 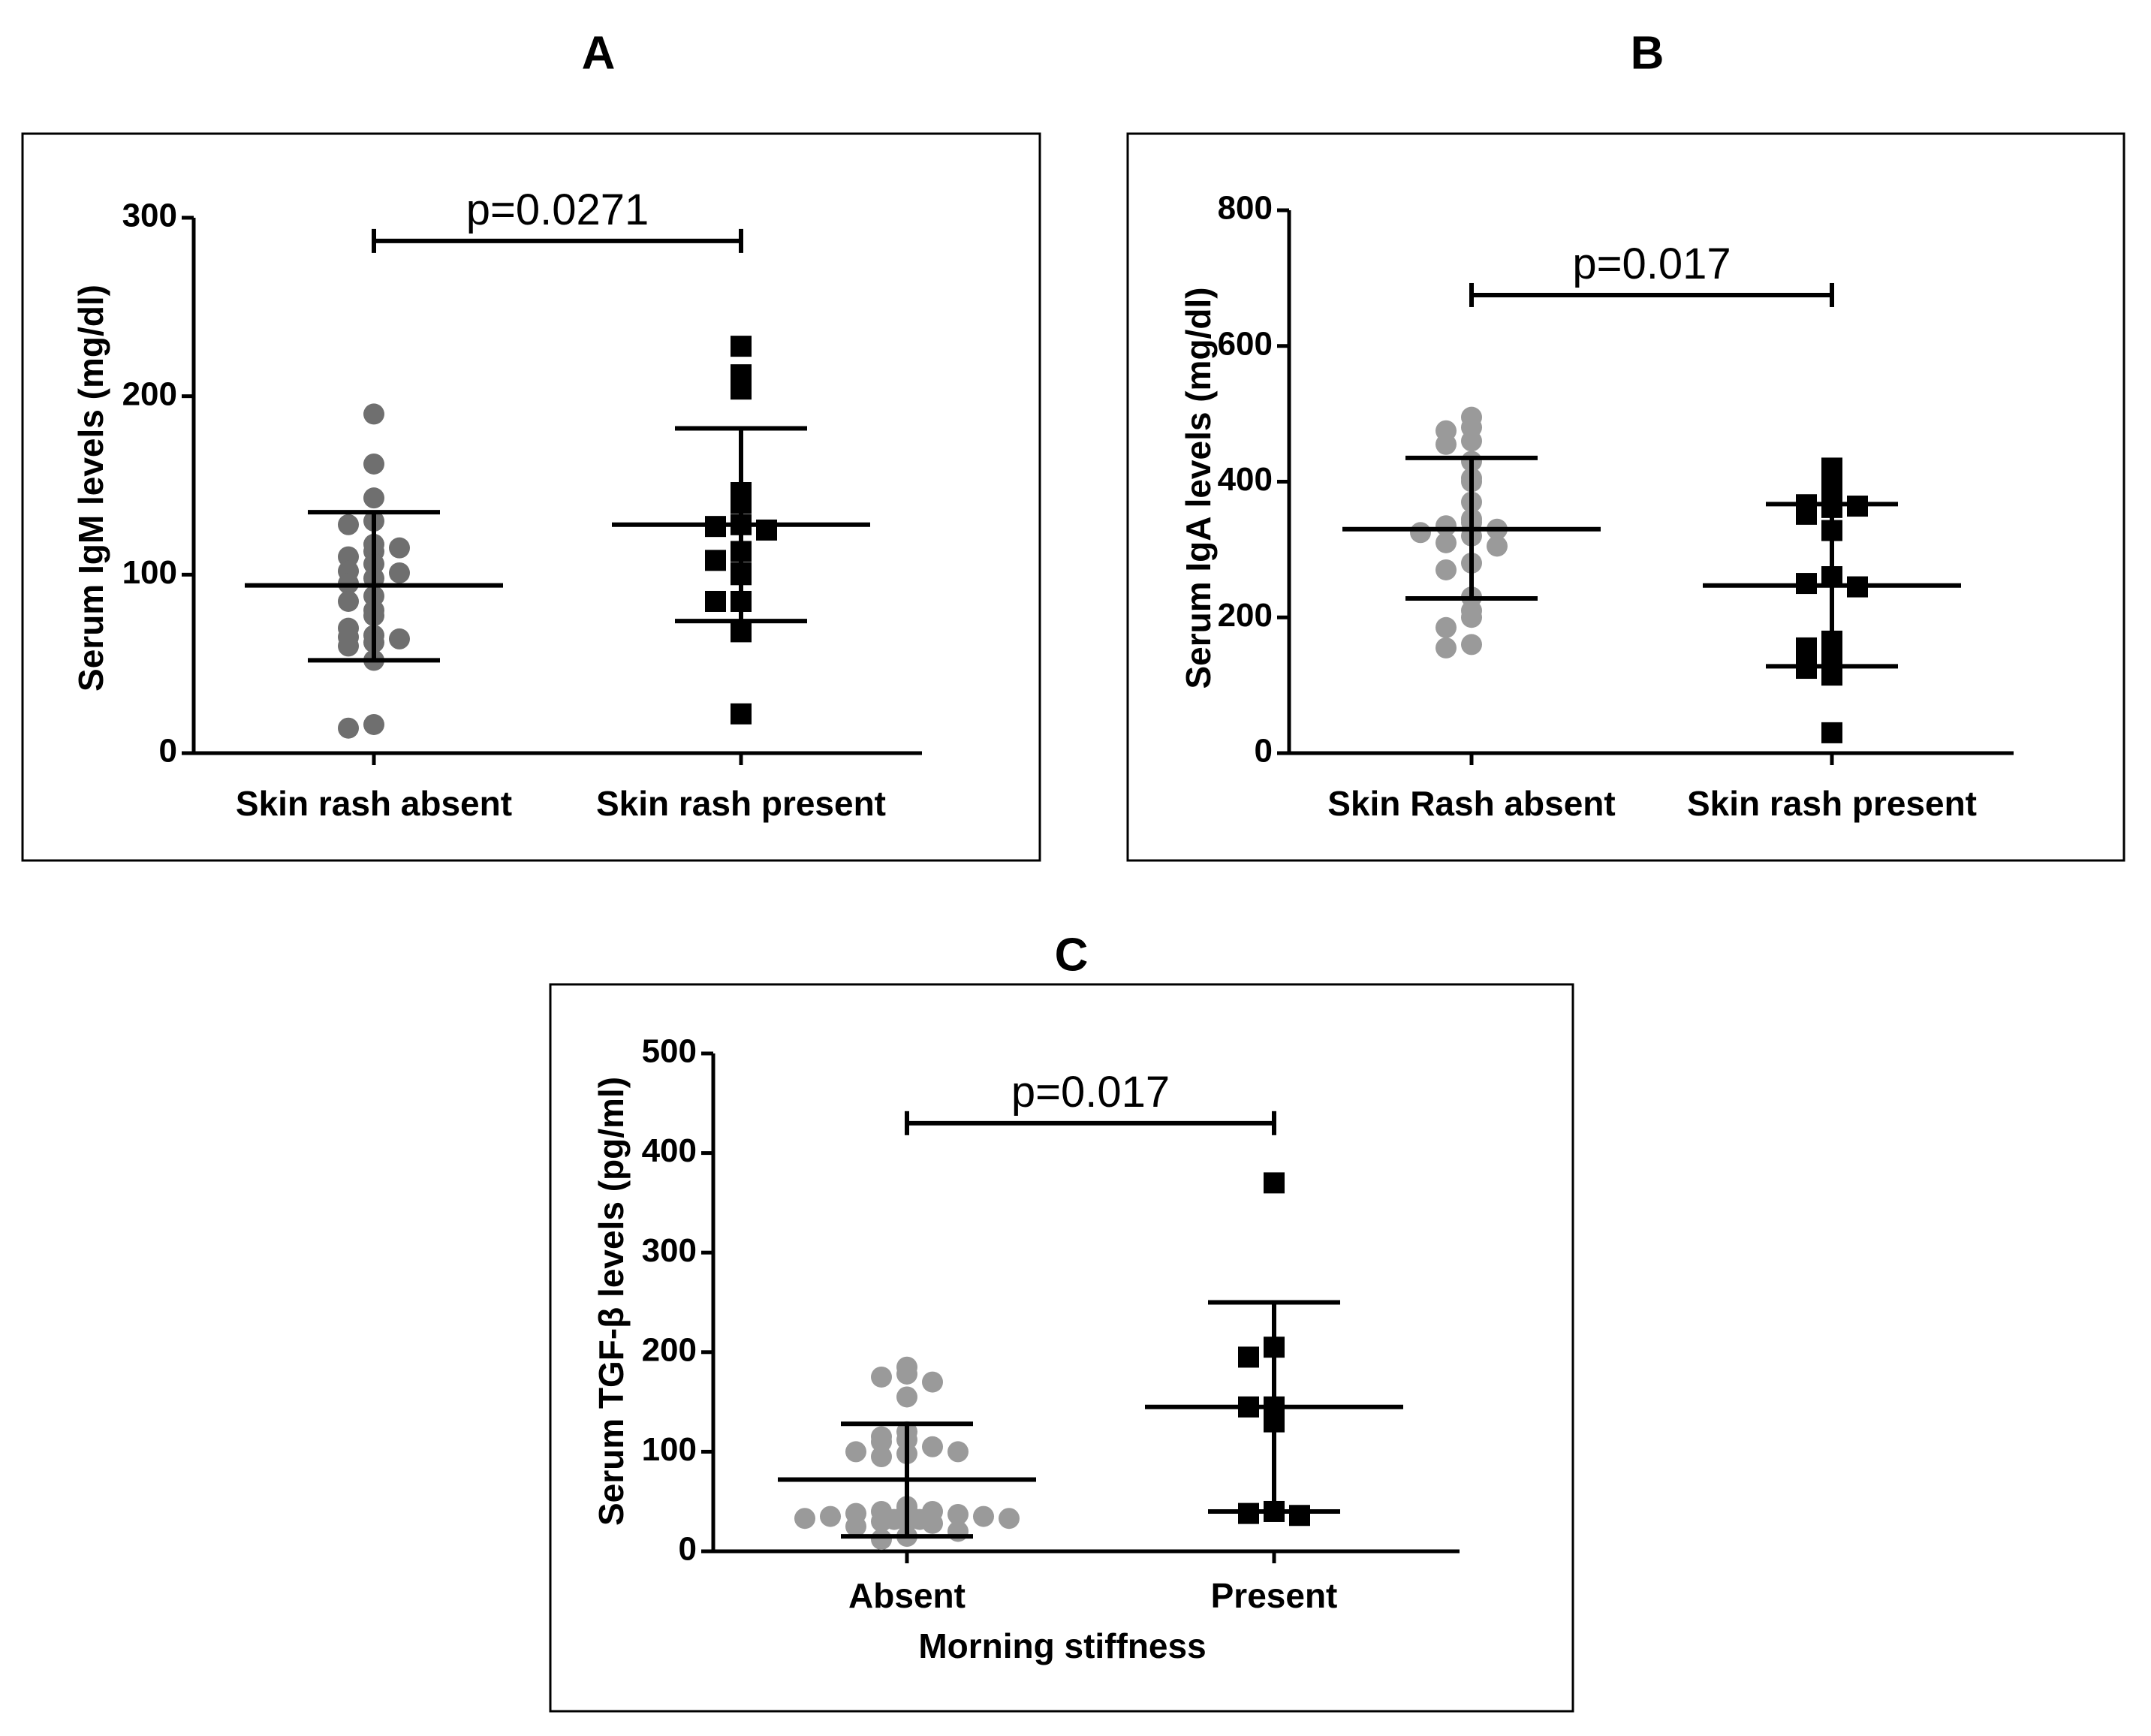 I want to click on x-category-label: Skin Rash absent, so click(x=1471, y=803).